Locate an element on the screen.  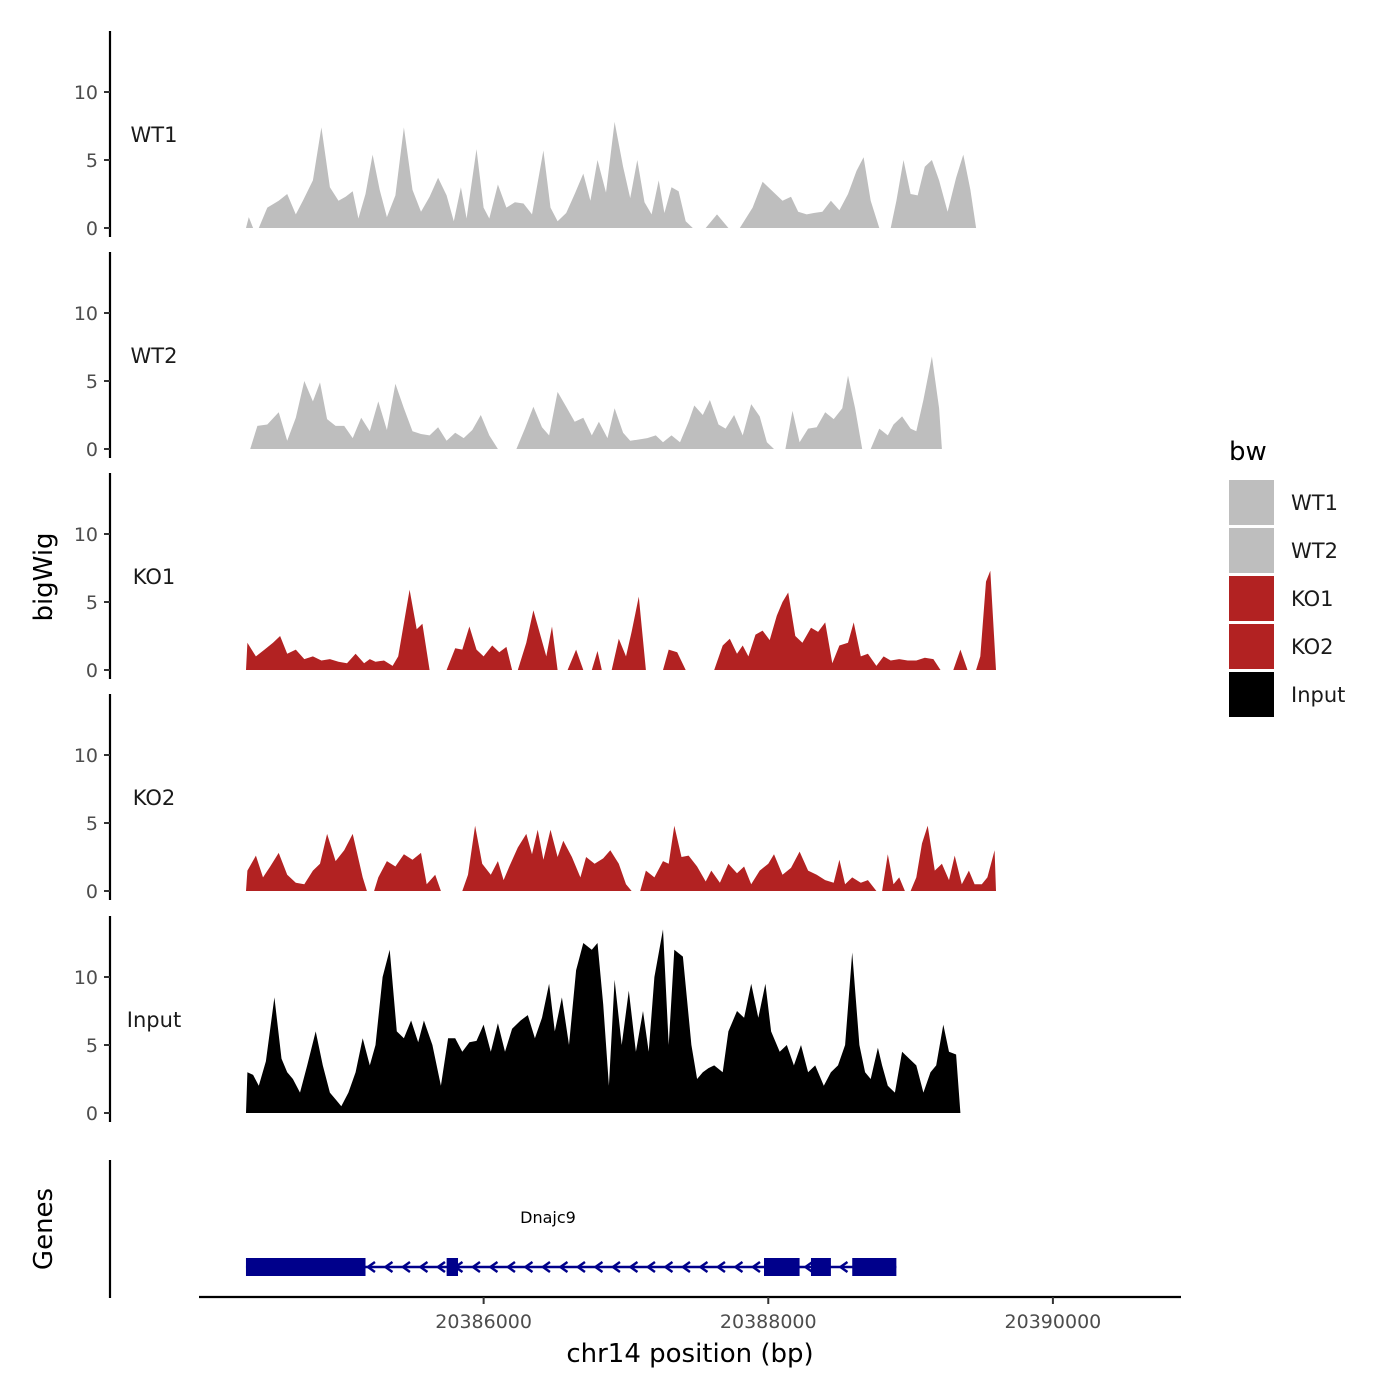
legend-label-ko1: KO1 is located at coordinates (1312, 599).